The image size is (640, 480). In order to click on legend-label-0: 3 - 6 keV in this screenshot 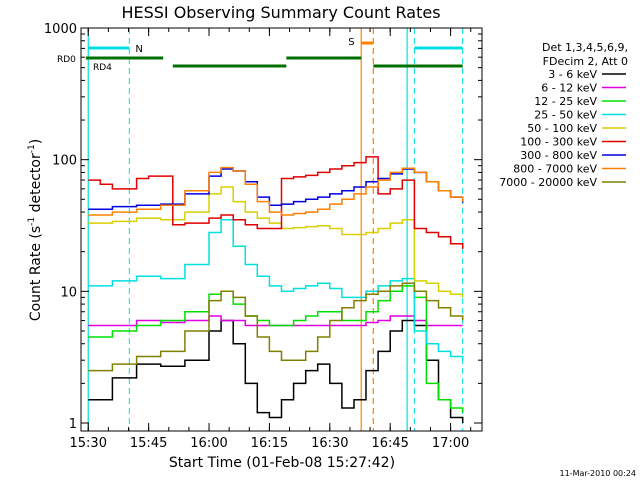, I will do `click(572, 74)`.